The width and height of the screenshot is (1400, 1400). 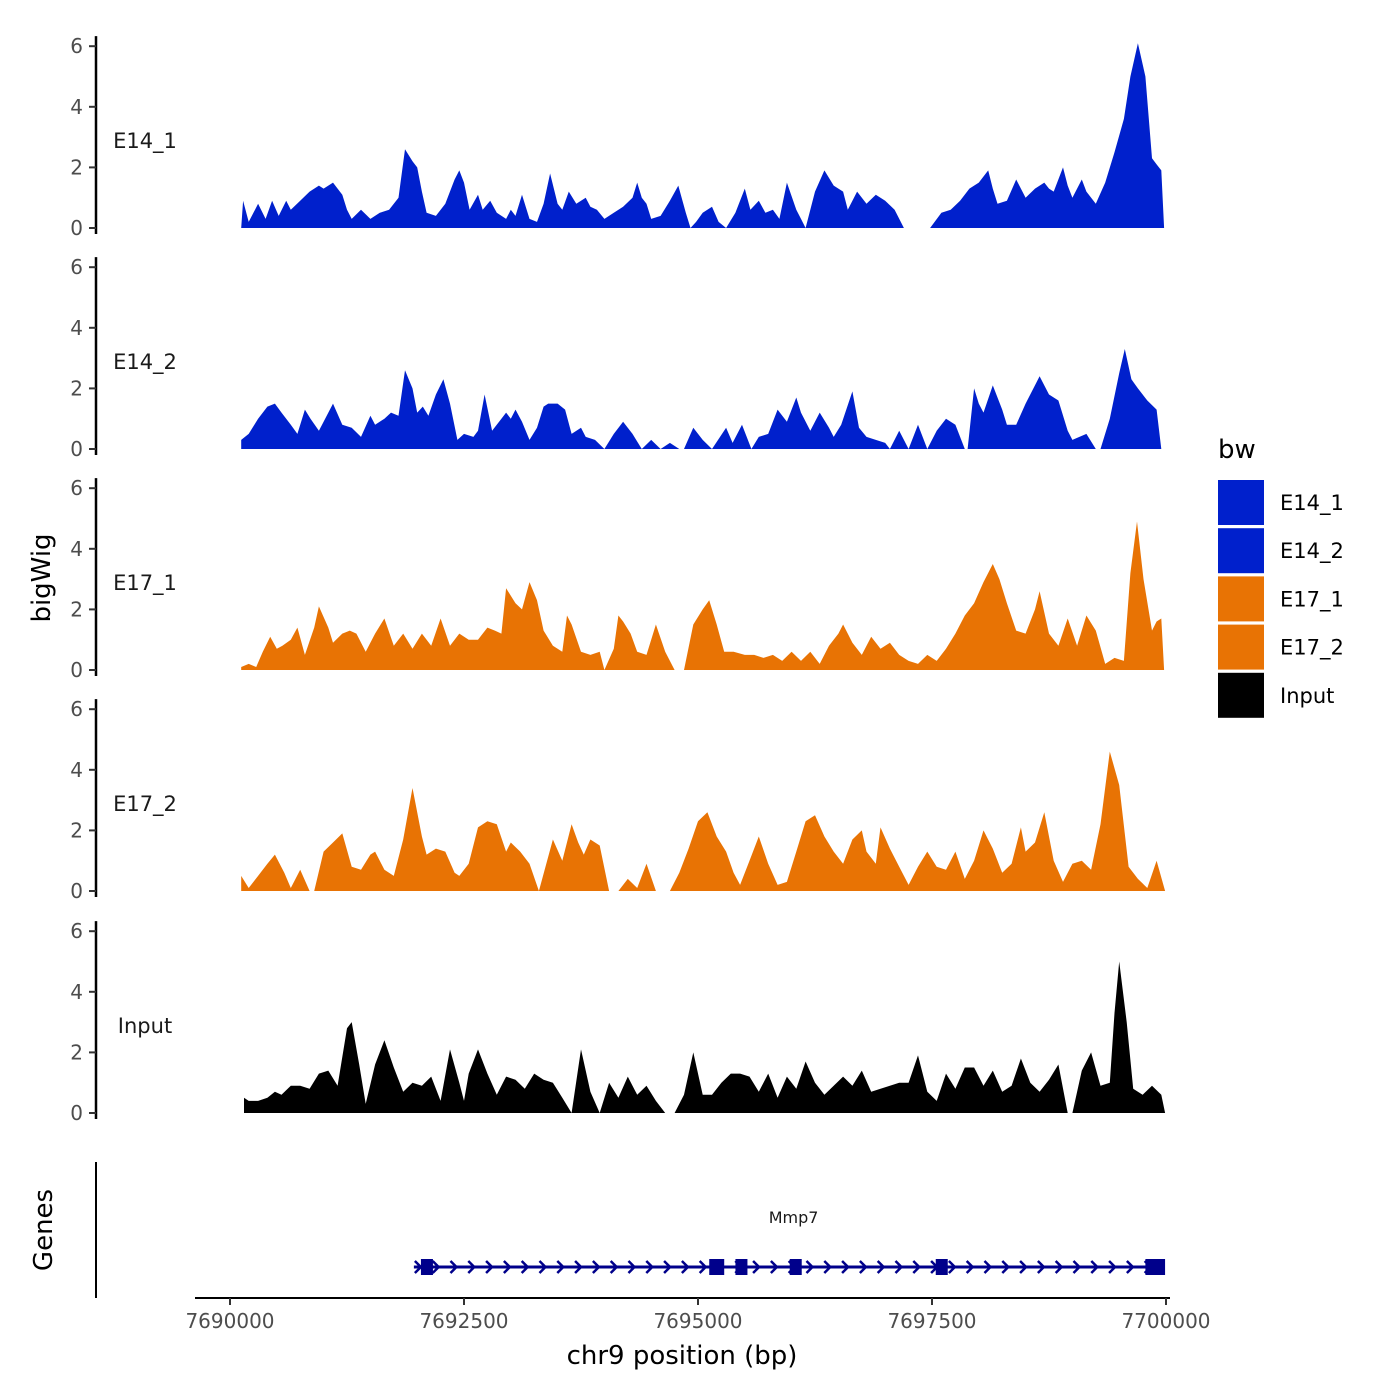 I want to click on x-axis: 7690000 7692500 7695000 7697500 7700000, so click(x=698, y=1315).